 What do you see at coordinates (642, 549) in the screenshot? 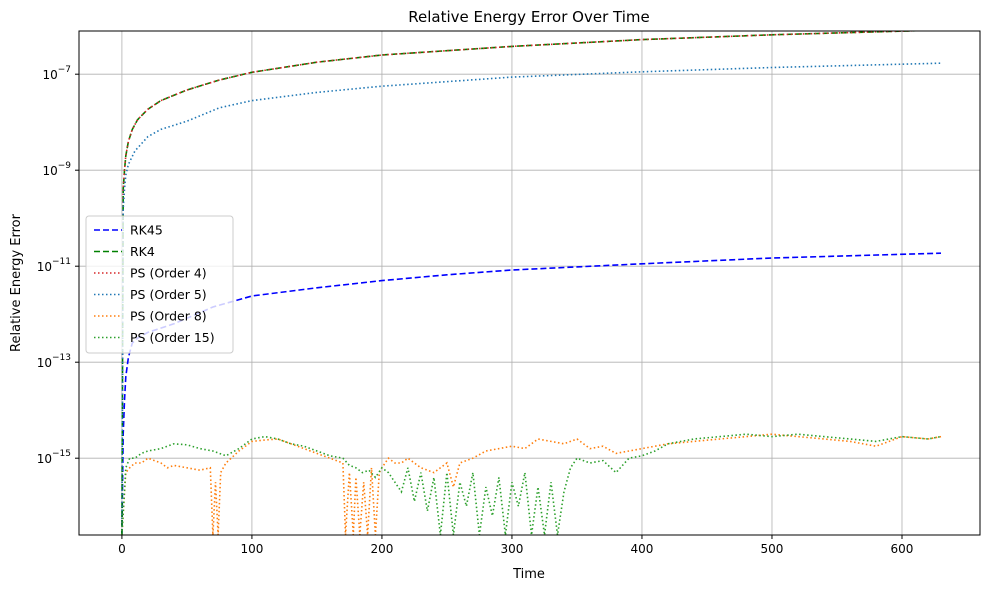
I see `x-tick-label: 400` at bounding box center [642, 549].